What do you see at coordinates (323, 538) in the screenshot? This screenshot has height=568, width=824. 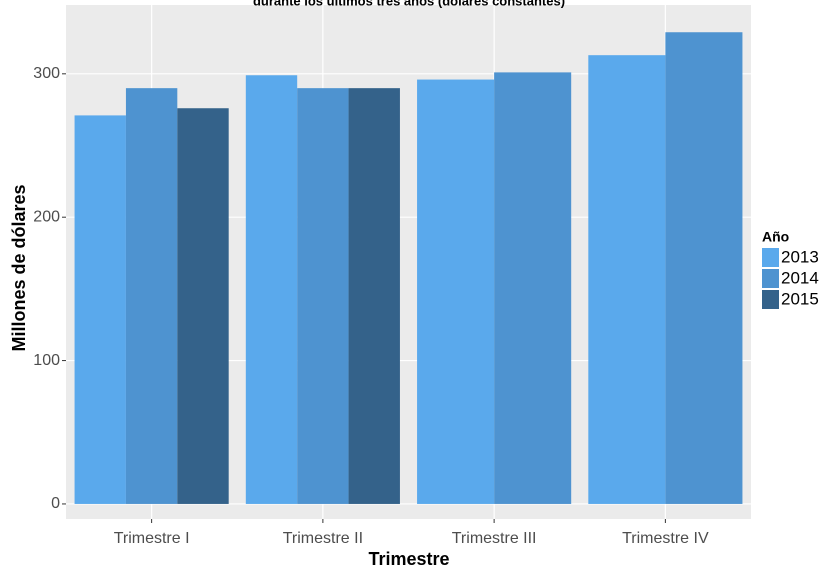 I see `x-tick-label: Trimestre II` at bounding box center [323, 538].